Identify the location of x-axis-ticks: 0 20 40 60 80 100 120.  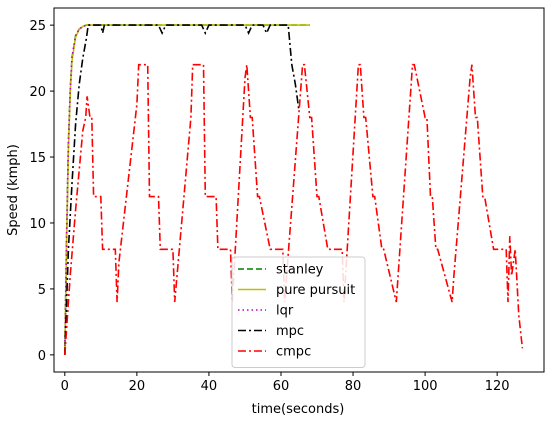
(285, 383).